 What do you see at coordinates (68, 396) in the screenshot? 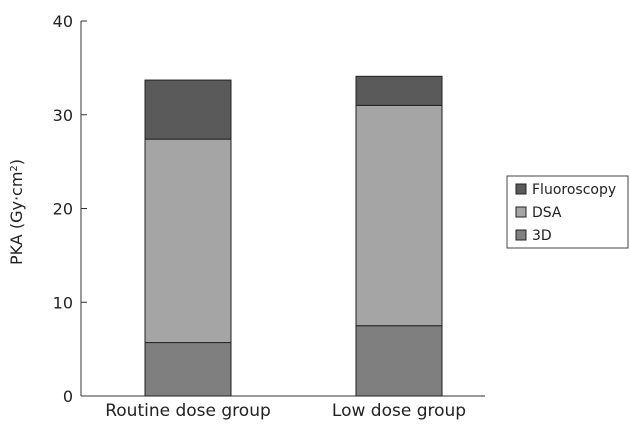
I see `y-tick-label-0: 0` at bounding box center [68, 396].